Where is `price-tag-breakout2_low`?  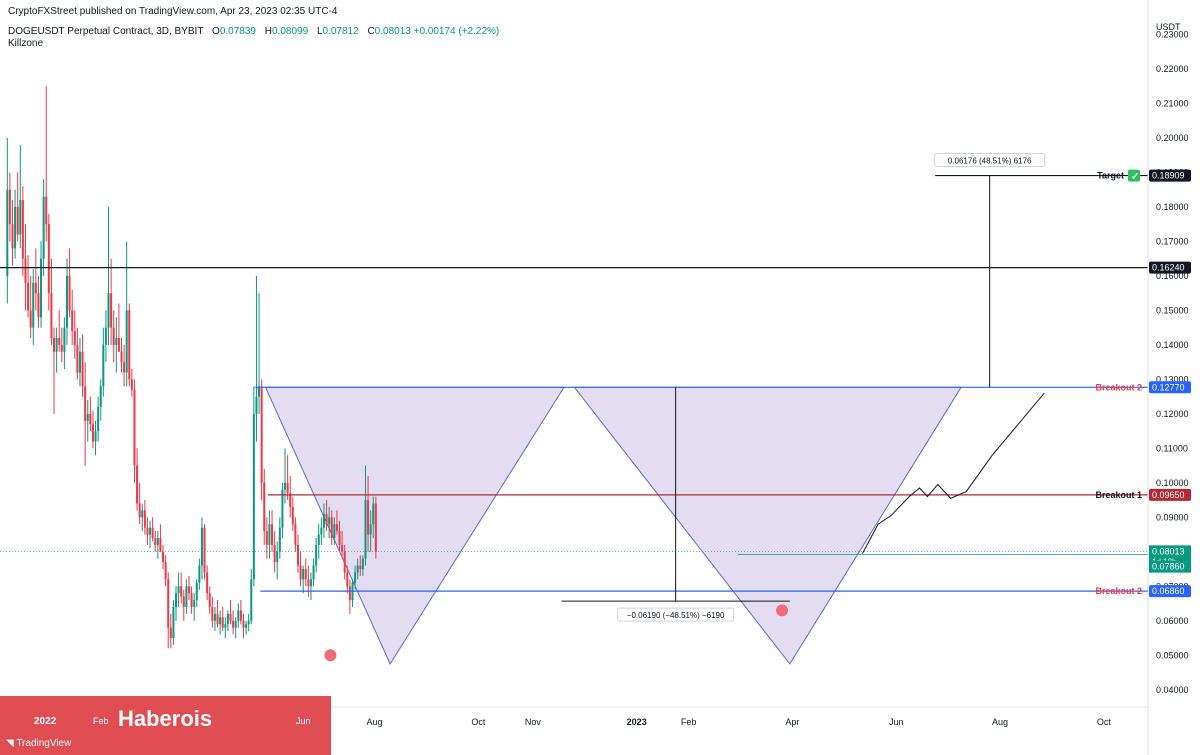
price-tag-breakout2_low is located at coordinates (1170, 591).